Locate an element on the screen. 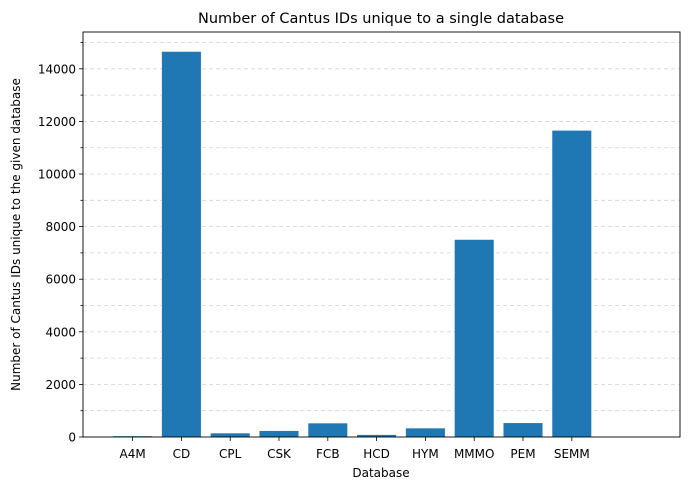 The height and width of the screenshot is (494, 690). bar-pem is located at coordinates (523, 430).